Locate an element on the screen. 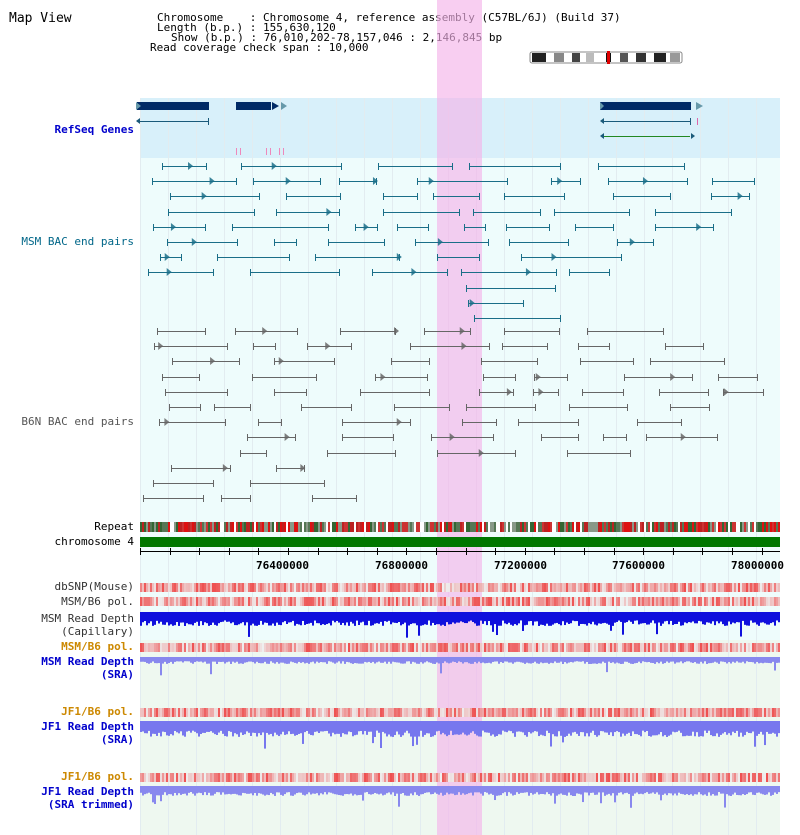 This screenshot has width=800, height=835. msm-depth-sra-label: MSM Read Depth is located at coordinates (87, 661).